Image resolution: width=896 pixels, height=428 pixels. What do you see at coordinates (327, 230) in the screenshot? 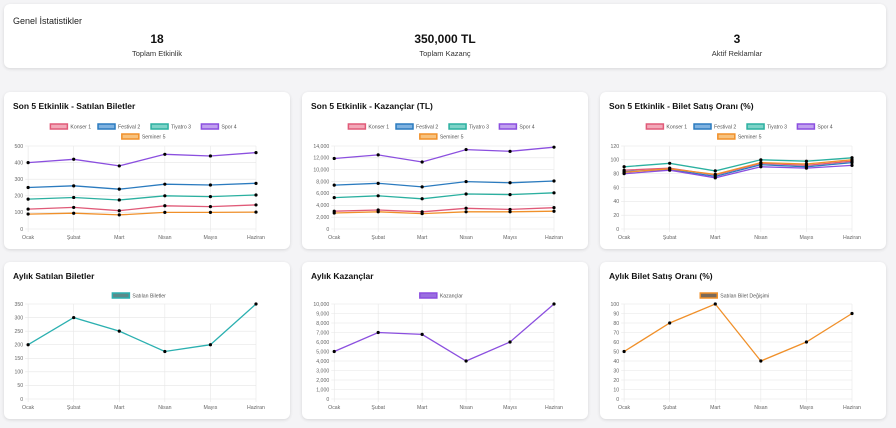
I see `y-tick-label: 0` at bounding box center [327, 230].